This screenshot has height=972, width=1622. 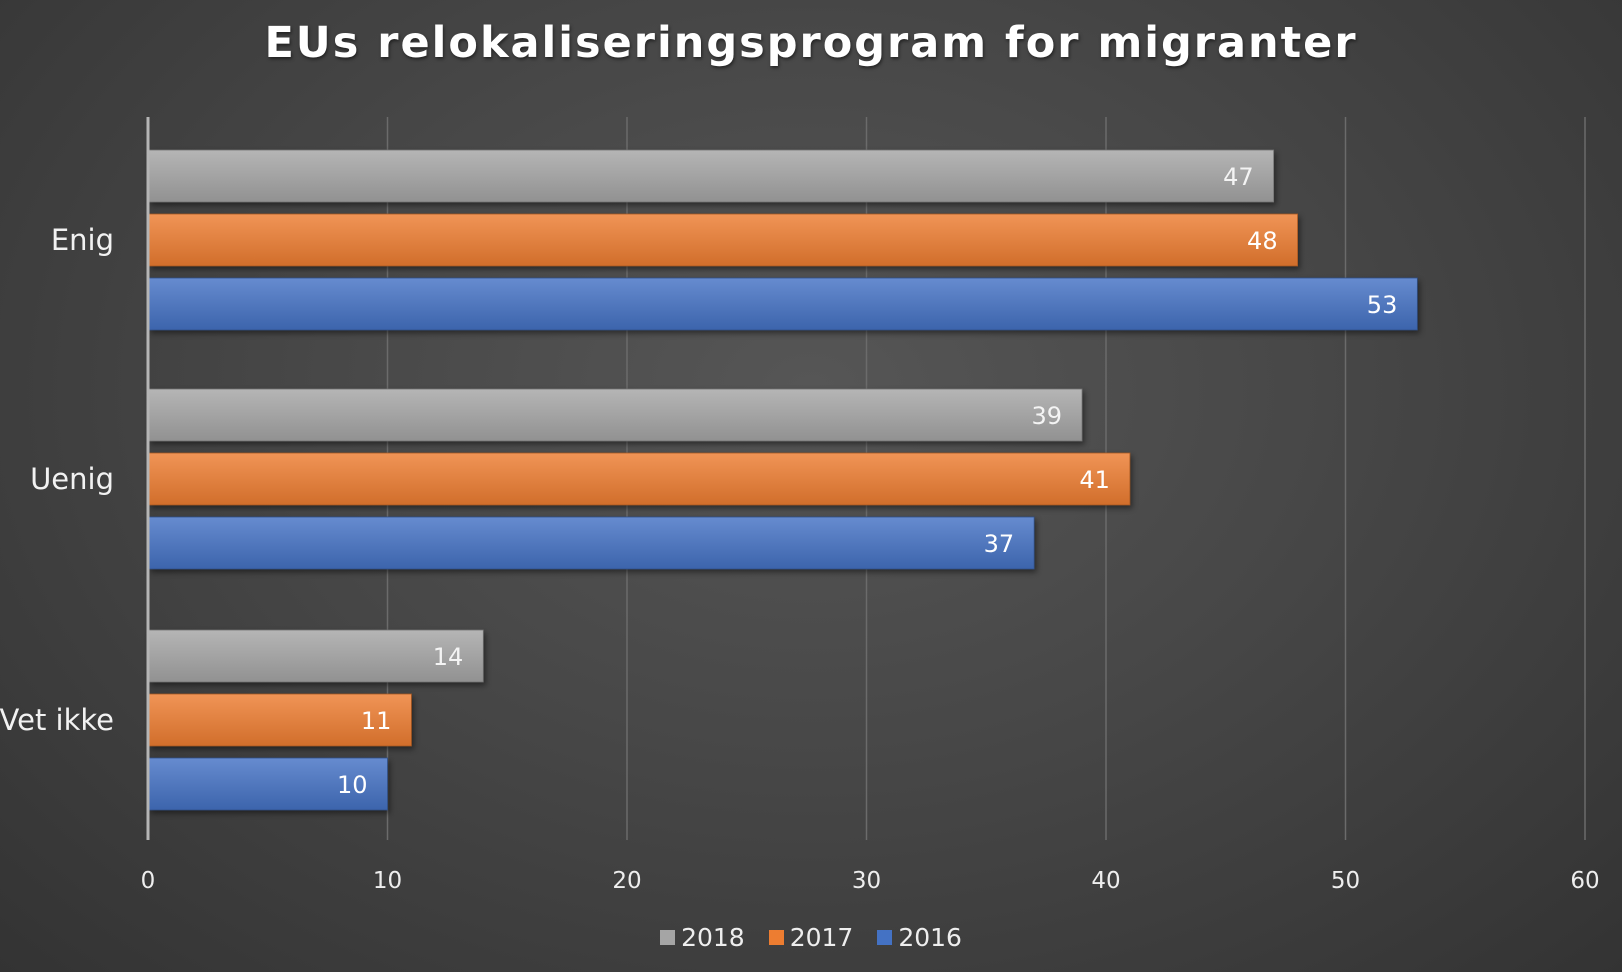 What do you see at coordinates (1345, 881) in the screenshot?
I see `x-tick-label: 50` at bounding box center [1345, 881].